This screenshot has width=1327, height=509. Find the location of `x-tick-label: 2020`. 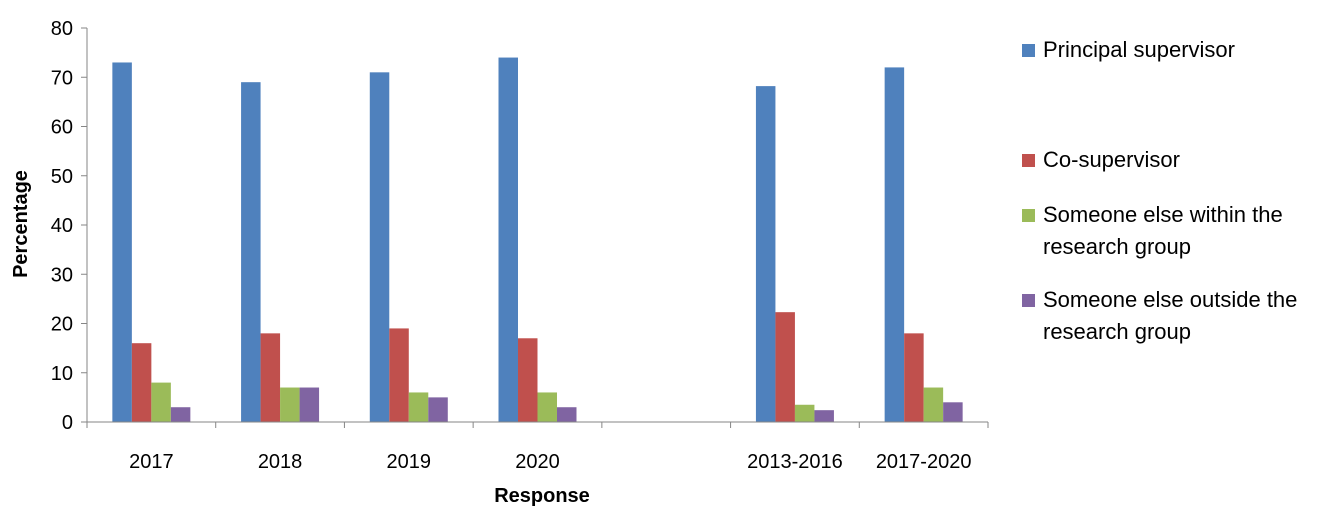

x-tick-label: 2020 is located at coordinates (537, 462).